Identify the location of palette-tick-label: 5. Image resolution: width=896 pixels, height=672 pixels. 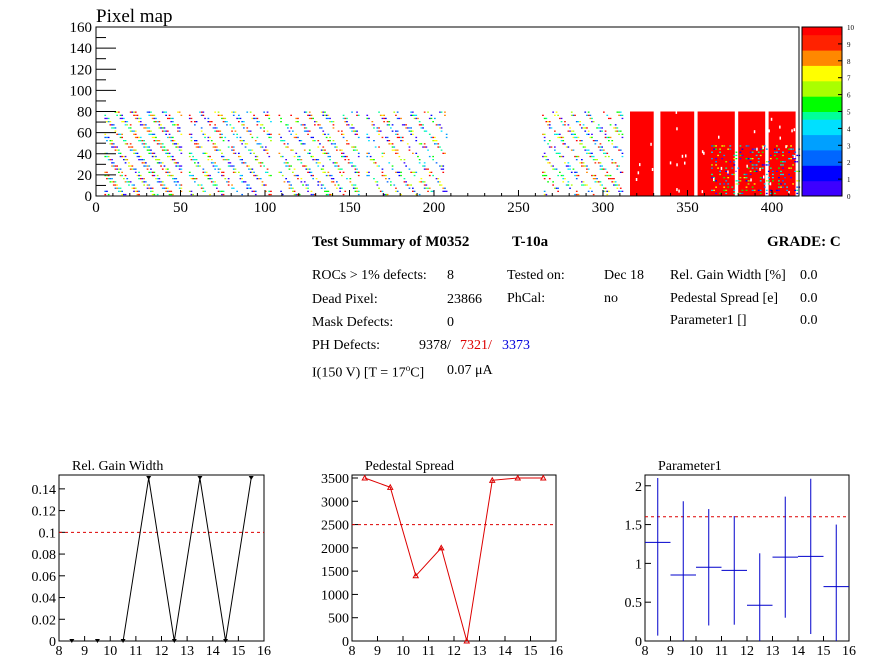
(849, 113).